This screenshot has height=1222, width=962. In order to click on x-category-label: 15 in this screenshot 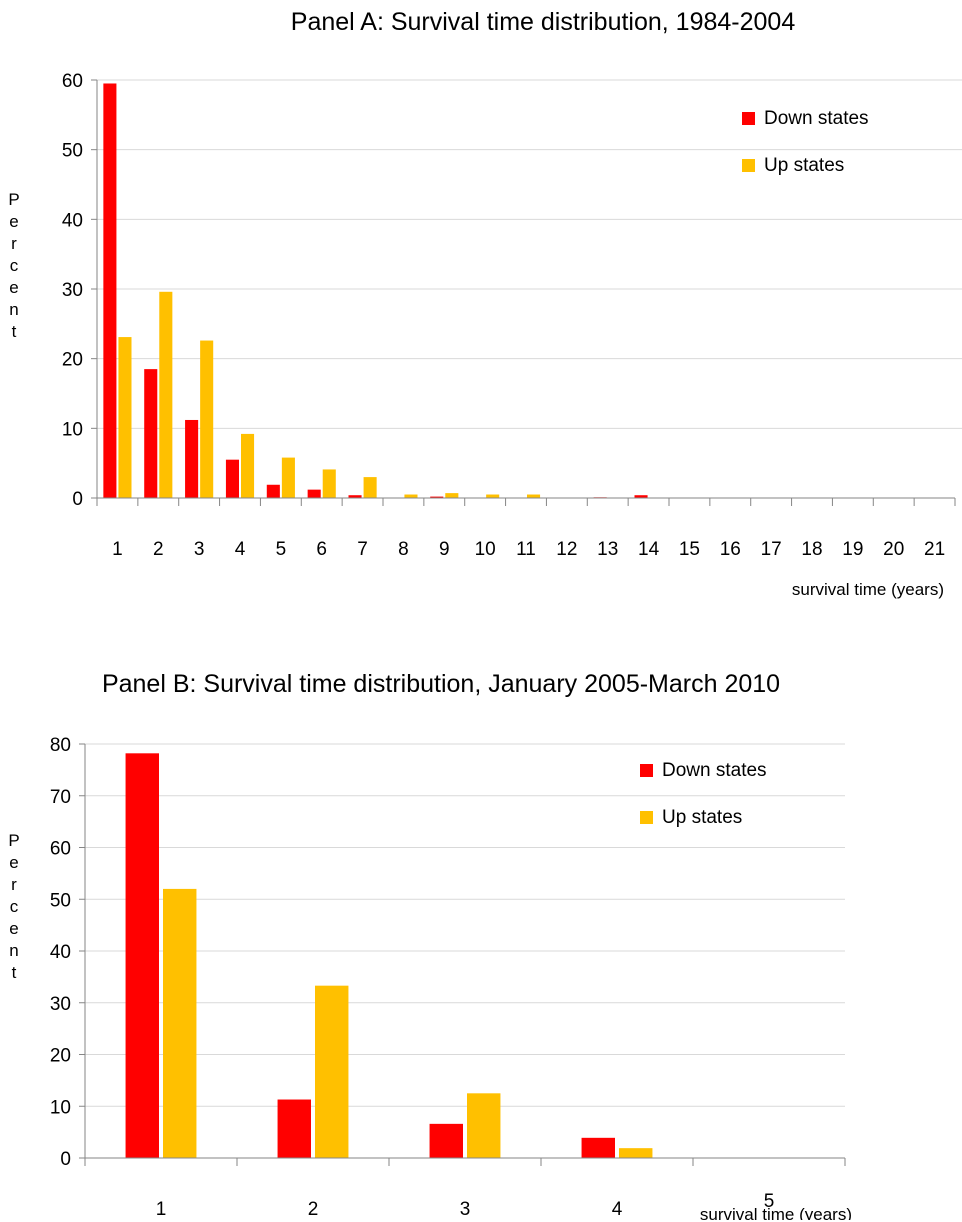, I will do `click(689, 549)`.